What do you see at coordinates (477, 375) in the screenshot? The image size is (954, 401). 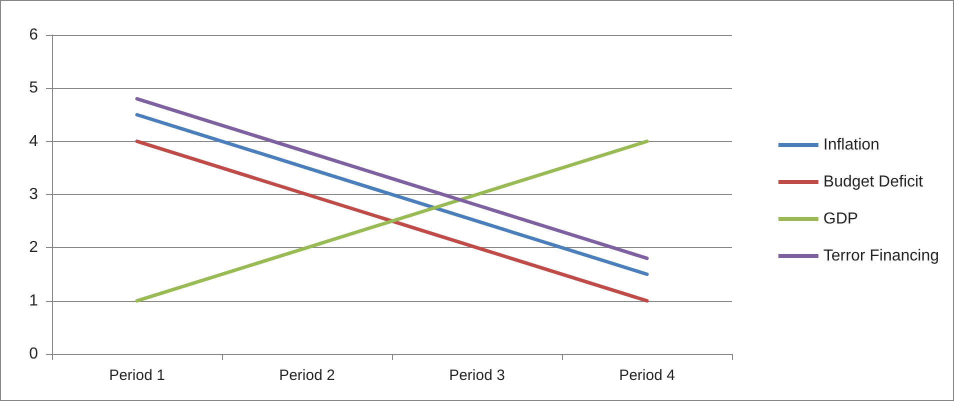 I see `x-tick-label: Period 3` at bounding box center [477, 375].